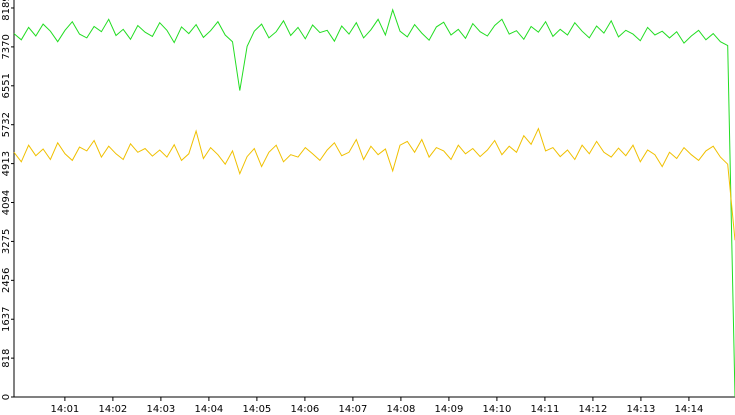  What do you see at coordinates (6, 163) in the screenshot?
I see `y-tick-label: 4913` at bounding box center [6, 163].